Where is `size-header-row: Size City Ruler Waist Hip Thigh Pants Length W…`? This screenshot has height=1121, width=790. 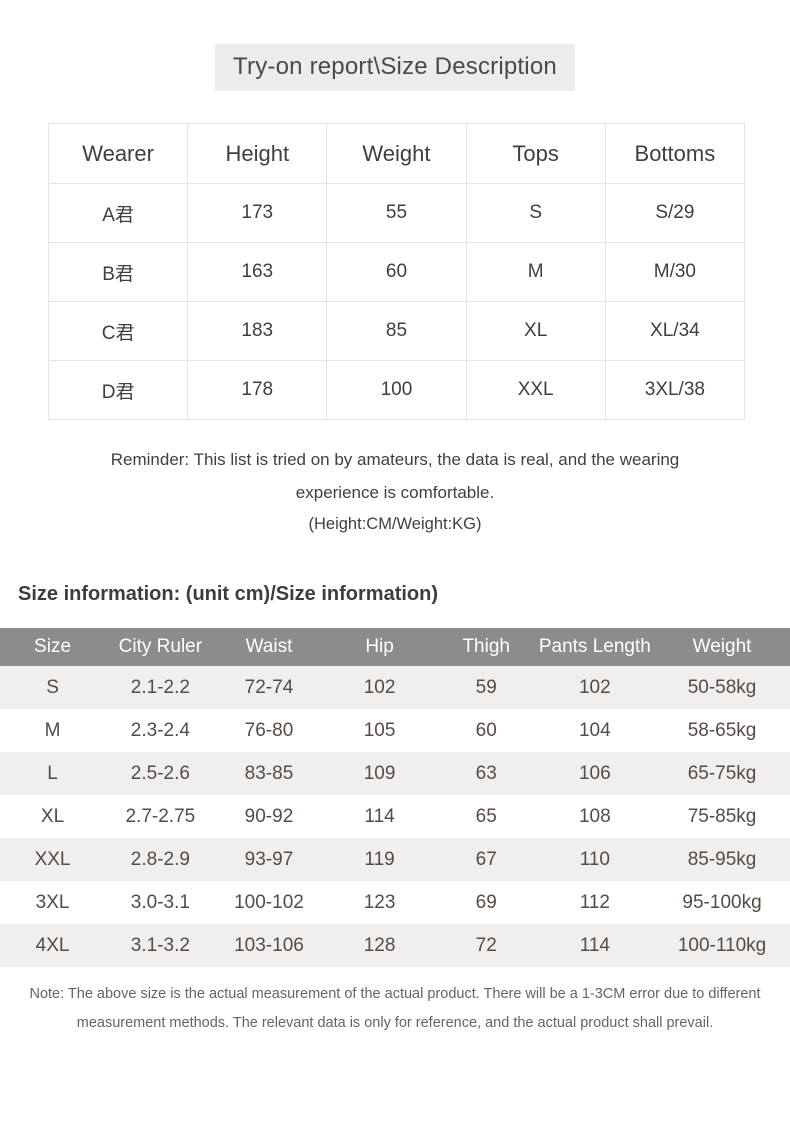
size-header-row: Size City Ruler Waist Hip Thigh Pants Length W… is located at coordinates (395, 647).